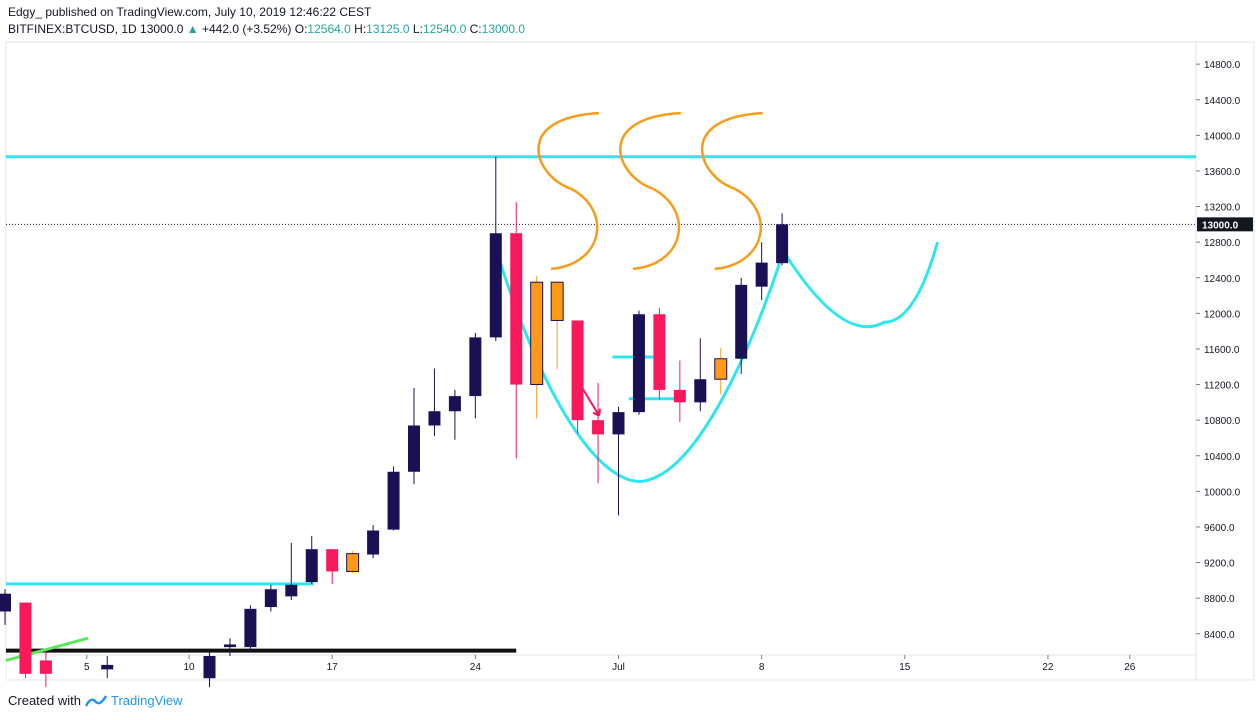 This screenshot has width=1259, height=720. I want to click on y-tick-label: 12800.0, so click(1222, 243).